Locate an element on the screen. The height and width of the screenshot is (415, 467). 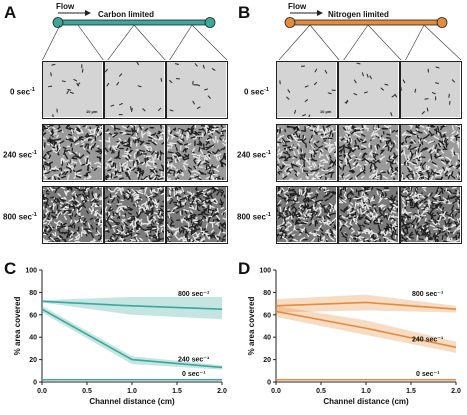
scale-bar-a: 10 µm is located at coordinates (92, 111).